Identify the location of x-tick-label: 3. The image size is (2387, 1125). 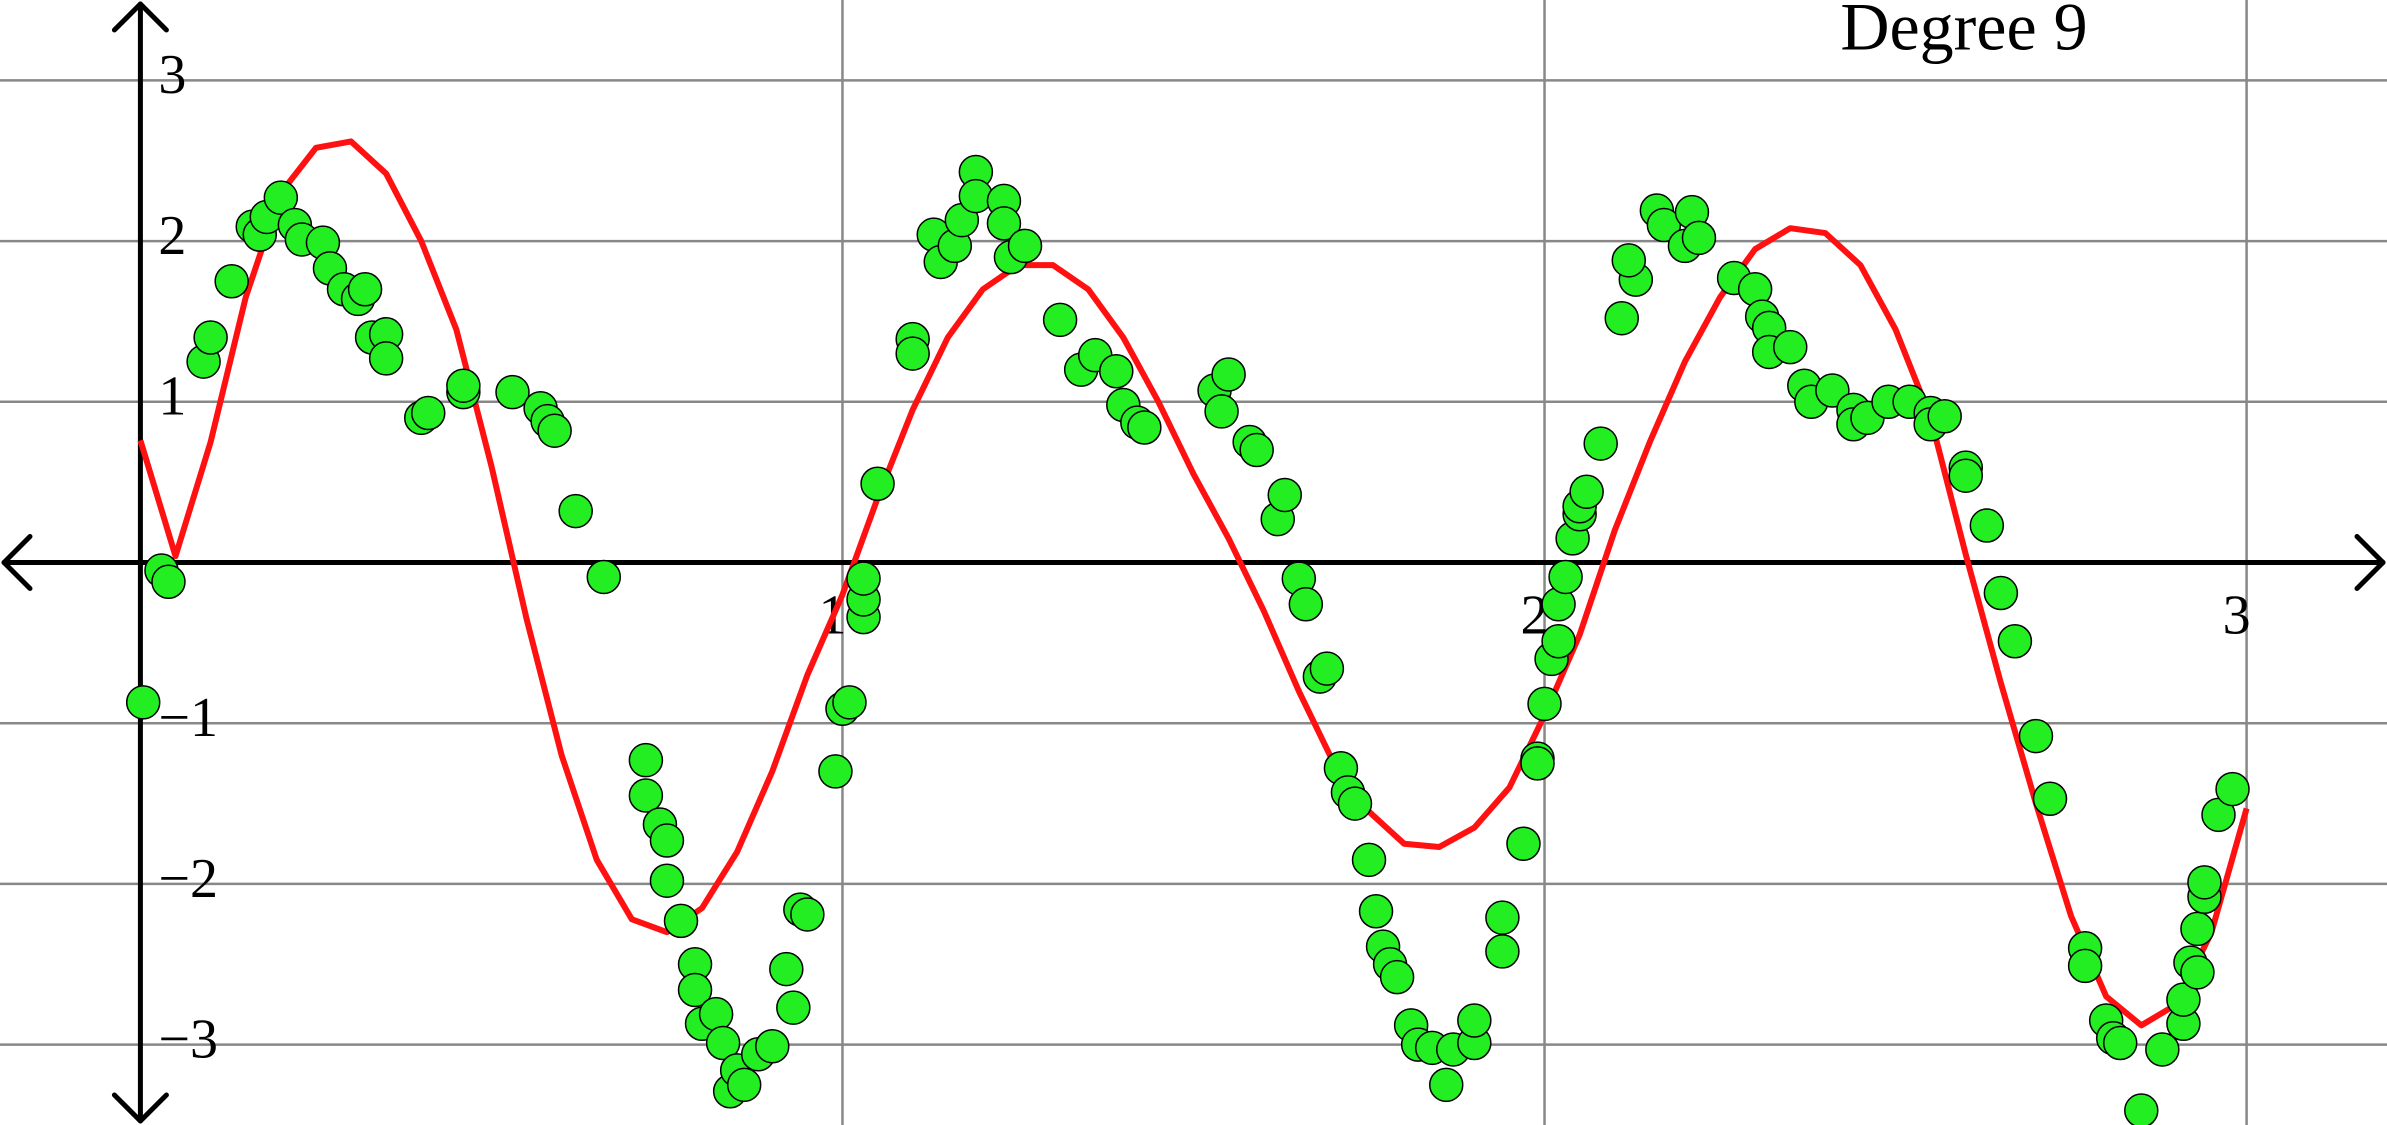
(2237, 615).